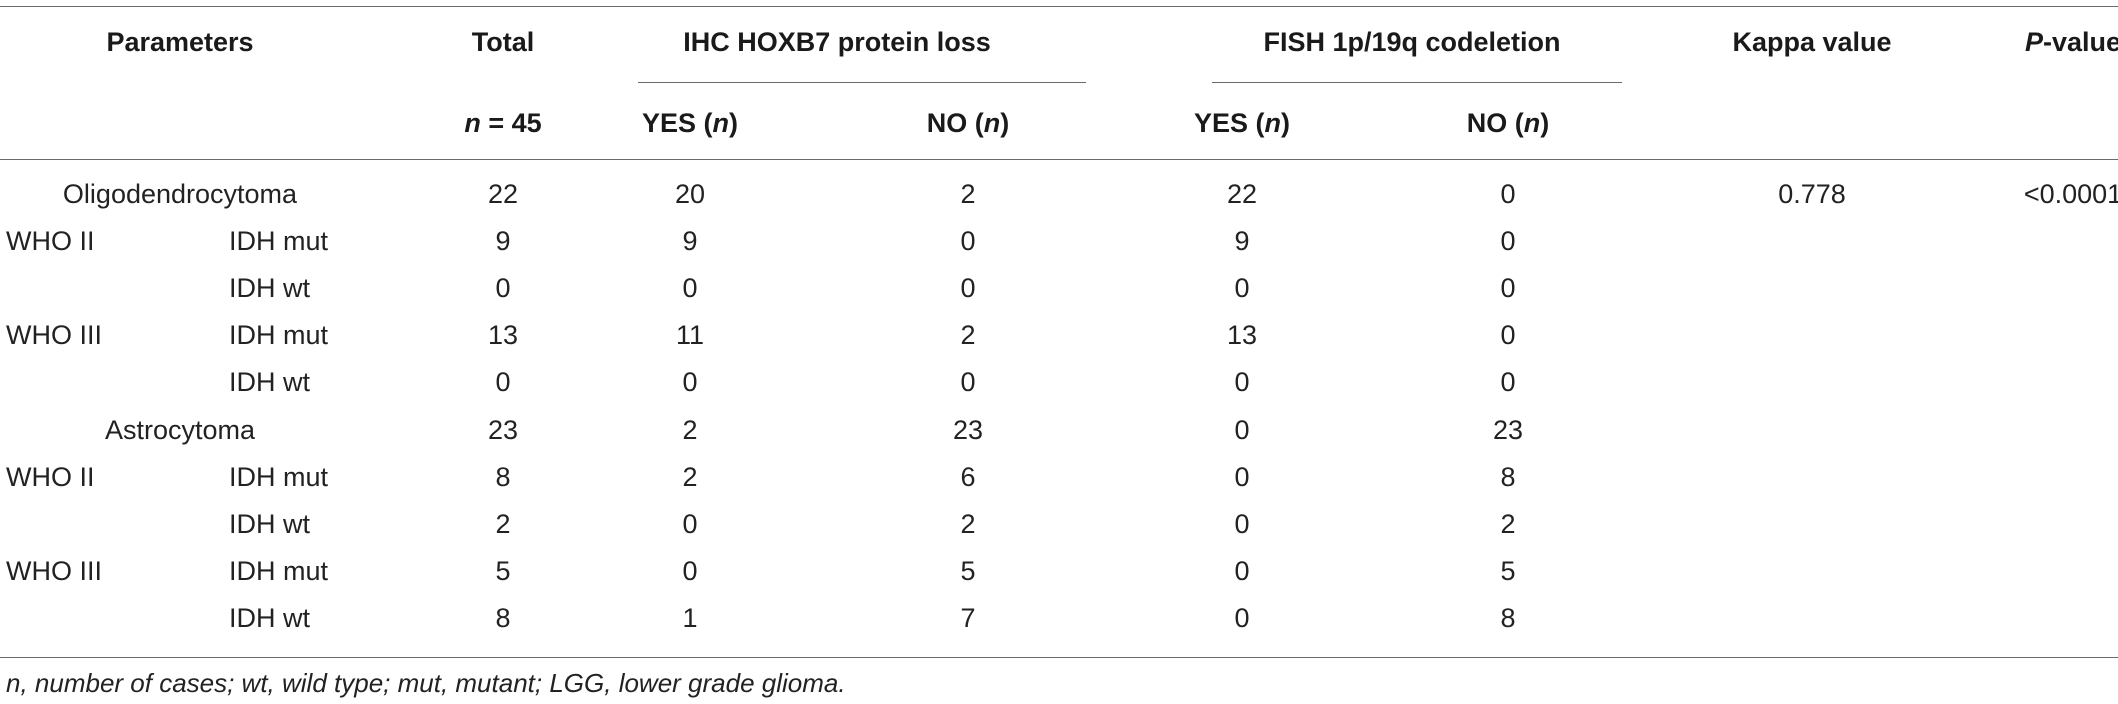  Describe the element at coordinates (503, 571) in the screenshot. I see `total-cell: 5` at that location.